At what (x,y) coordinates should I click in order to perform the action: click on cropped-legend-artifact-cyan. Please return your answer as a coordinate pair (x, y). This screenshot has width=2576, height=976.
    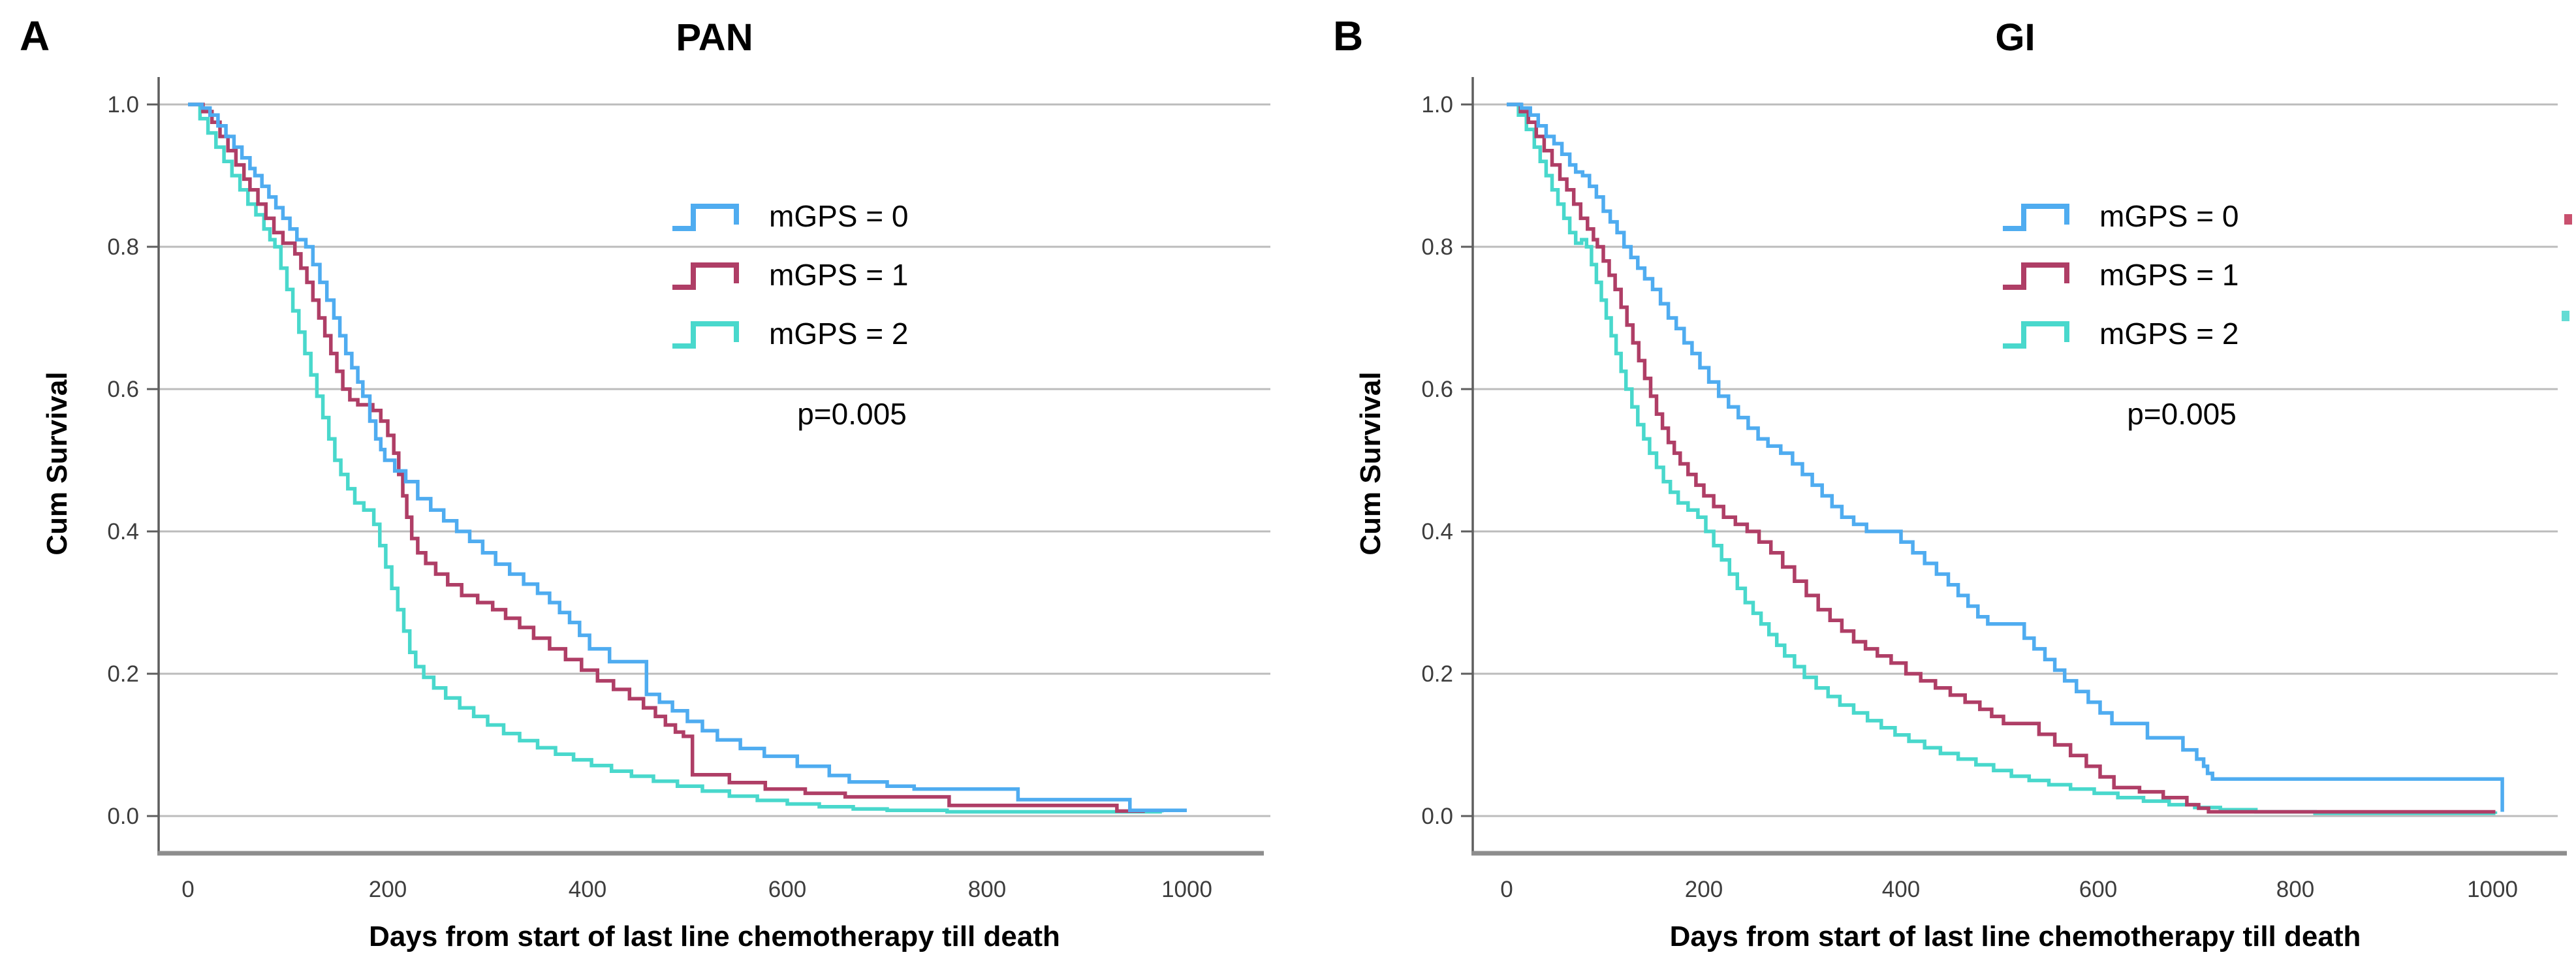
    Looking at the image, I should click on (2565, 316).